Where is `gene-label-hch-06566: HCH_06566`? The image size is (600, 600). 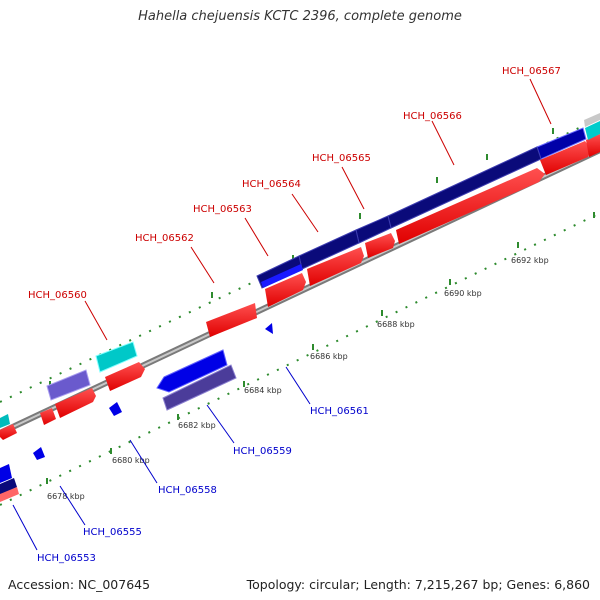 gene-label-hch-06566: HCH_06566 is located at coordinates (432, 116).